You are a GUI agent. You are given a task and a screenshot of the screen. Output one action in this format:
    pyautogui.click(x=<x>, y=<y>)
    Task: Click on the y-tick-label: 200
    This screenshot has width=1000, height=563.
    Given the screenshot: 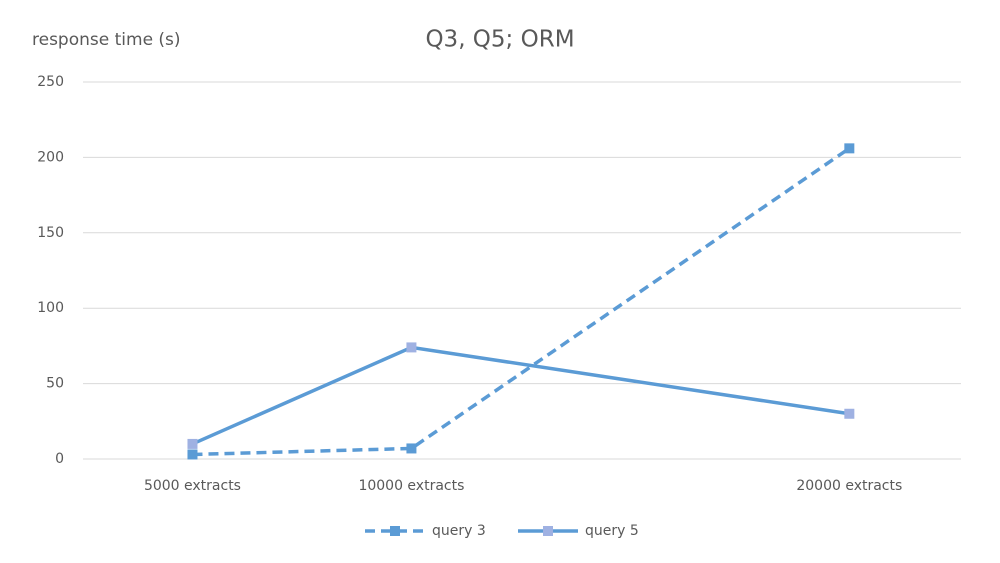 What is the action you would take?
    pyautogui.click(x=50, y=157)
    